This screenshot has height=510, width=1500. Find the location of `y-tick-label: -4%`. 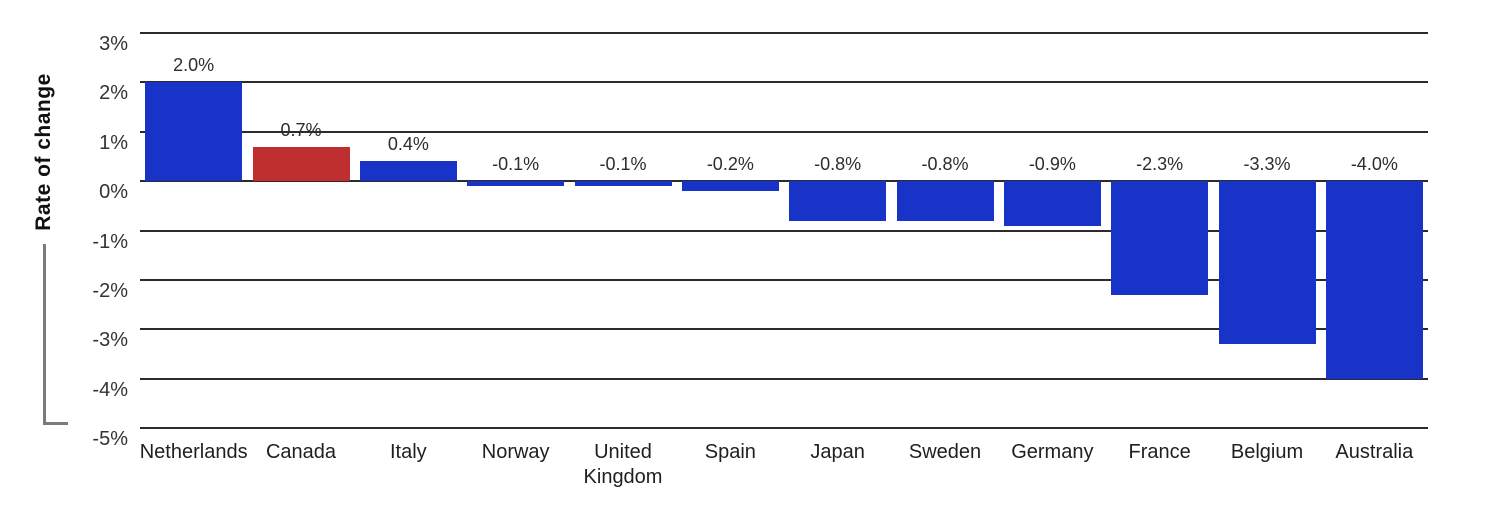

y-tick-label: -4% is located at coordinates (110, 389).